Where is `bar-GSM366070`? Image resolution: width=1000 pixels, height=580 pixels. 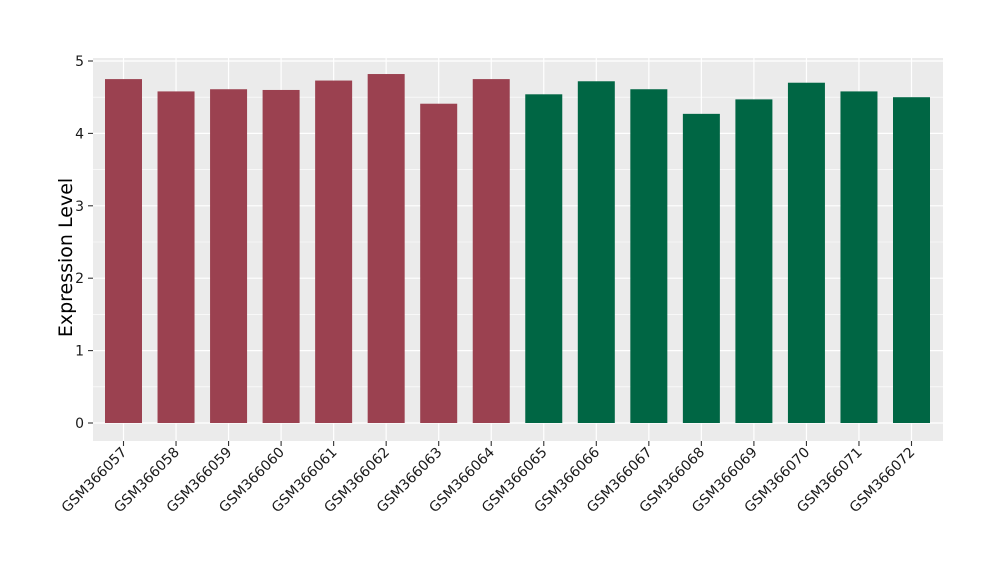 bar-GSM366070 is located at coordinates (806, 252).